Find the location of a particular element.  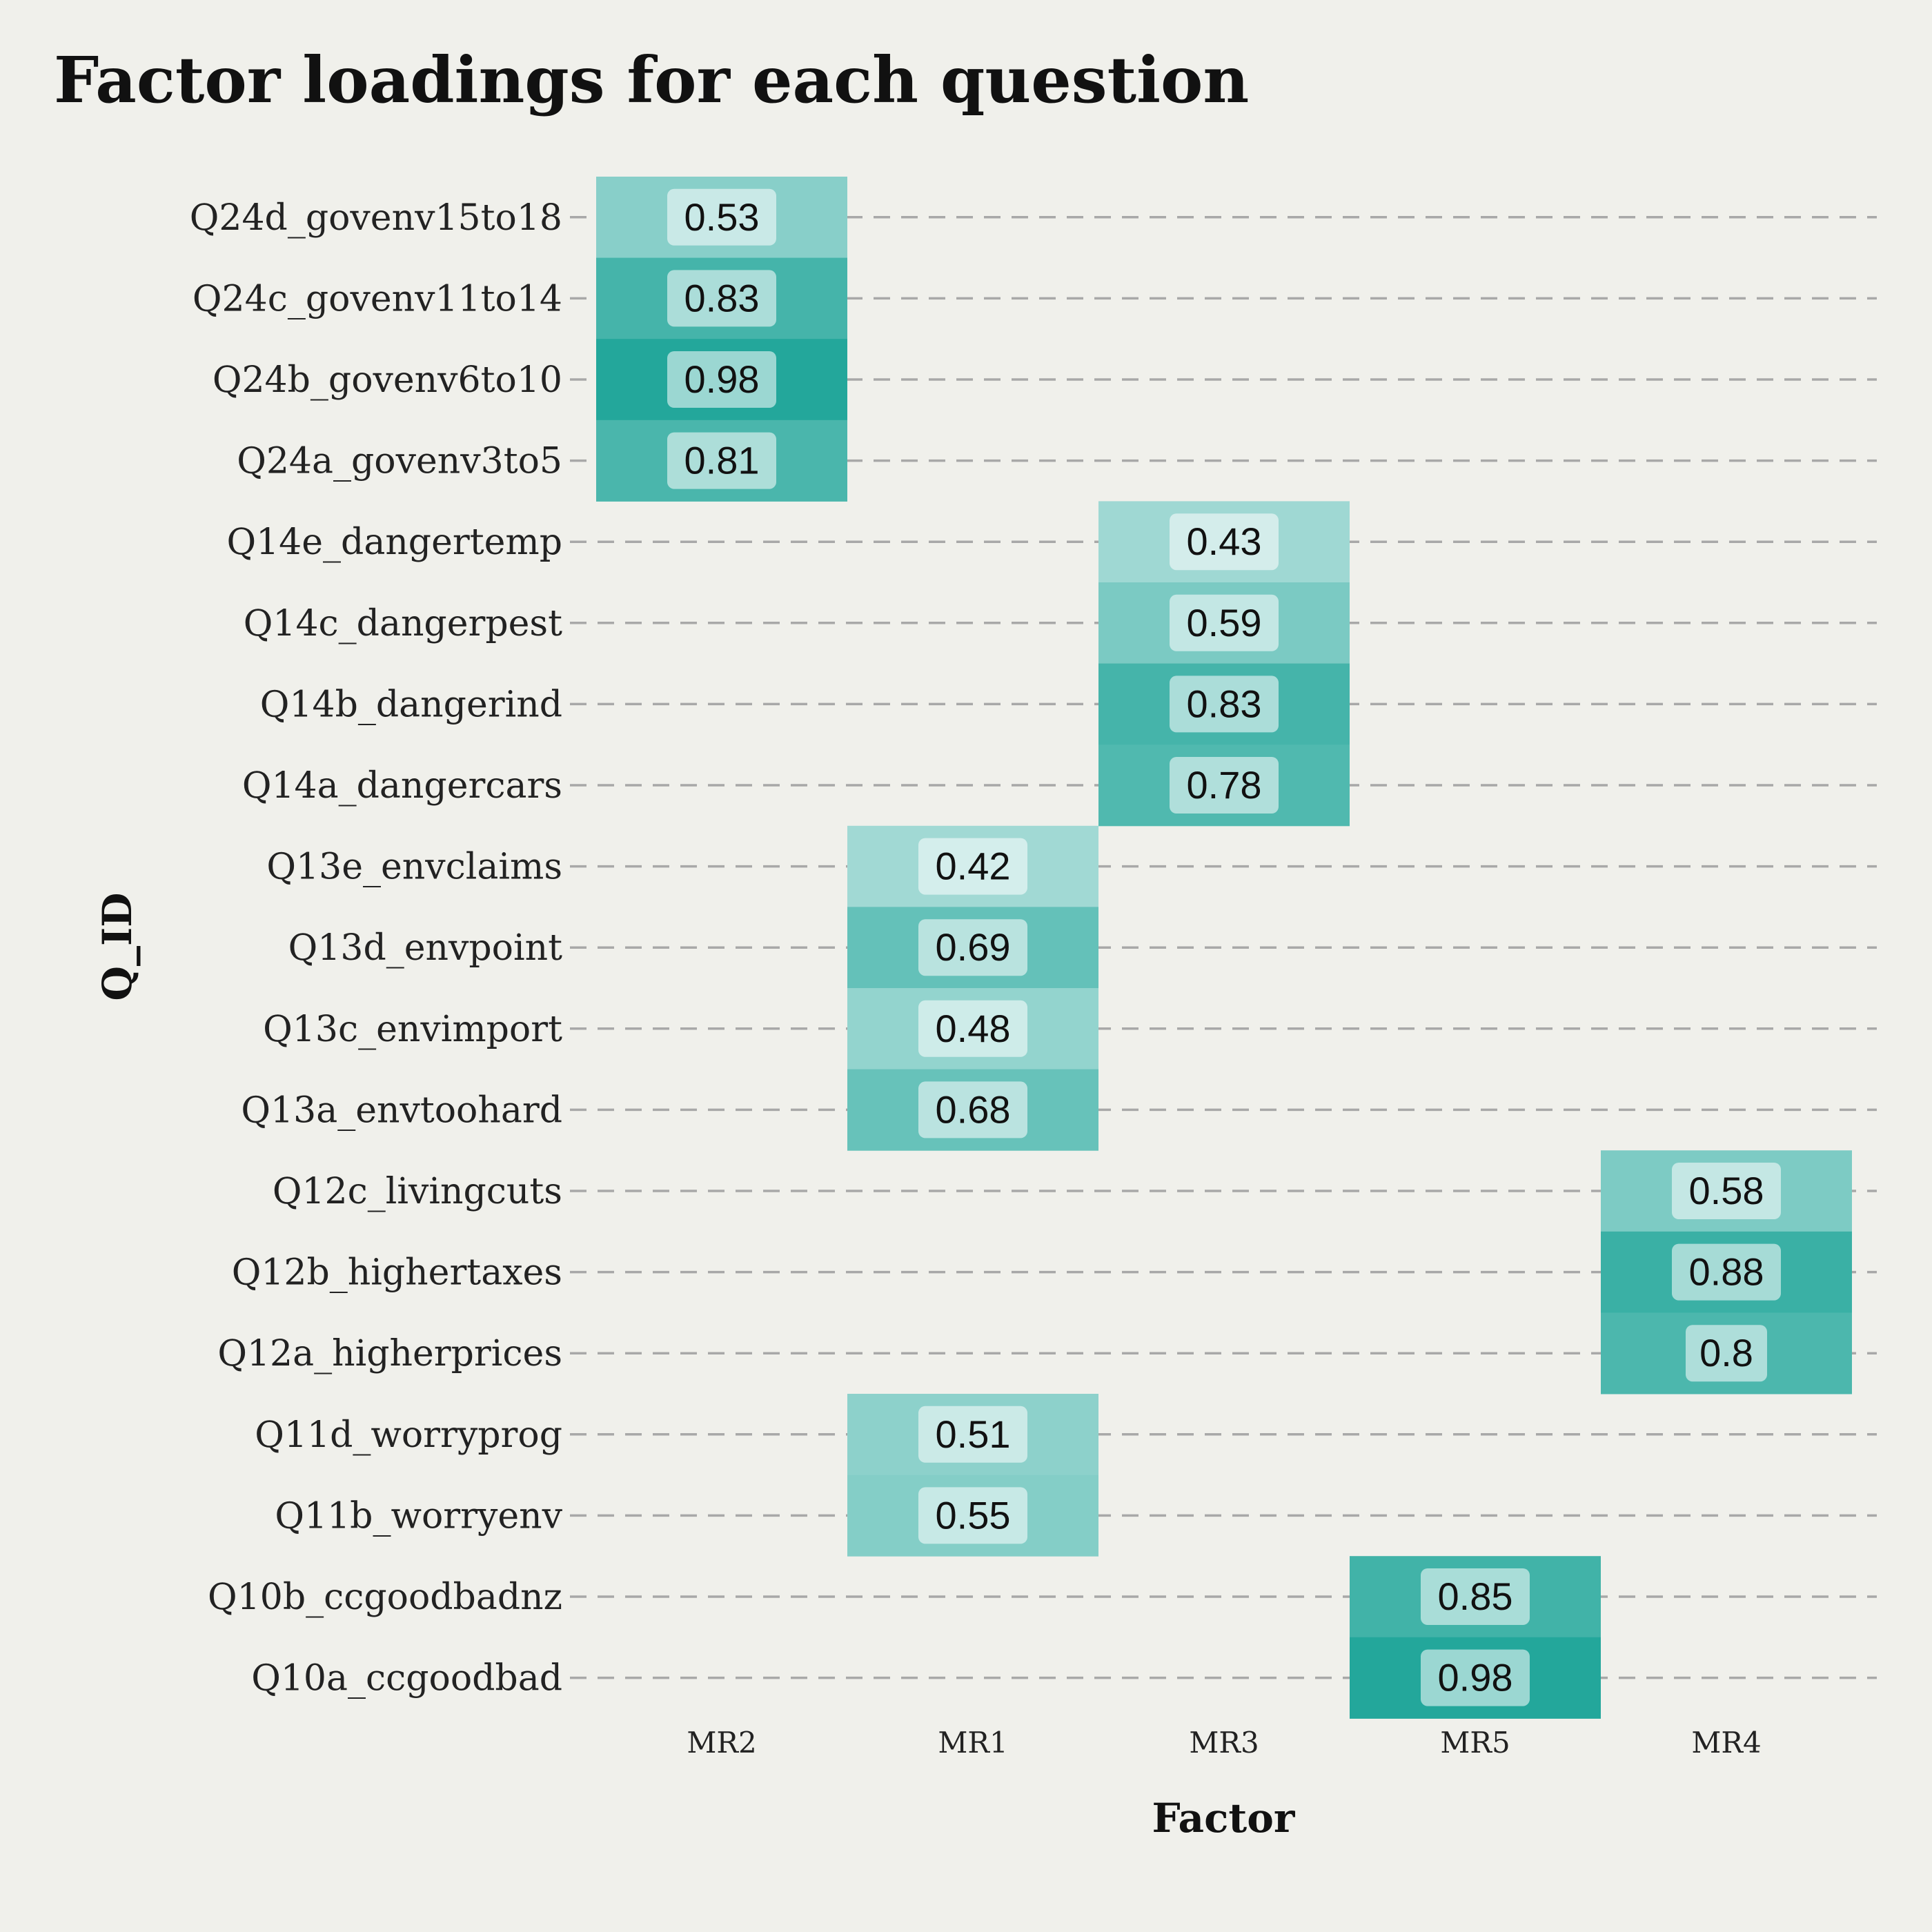

value-label-Q14e_dangertemp: 0.43 is located at coordinates (1224, 541).